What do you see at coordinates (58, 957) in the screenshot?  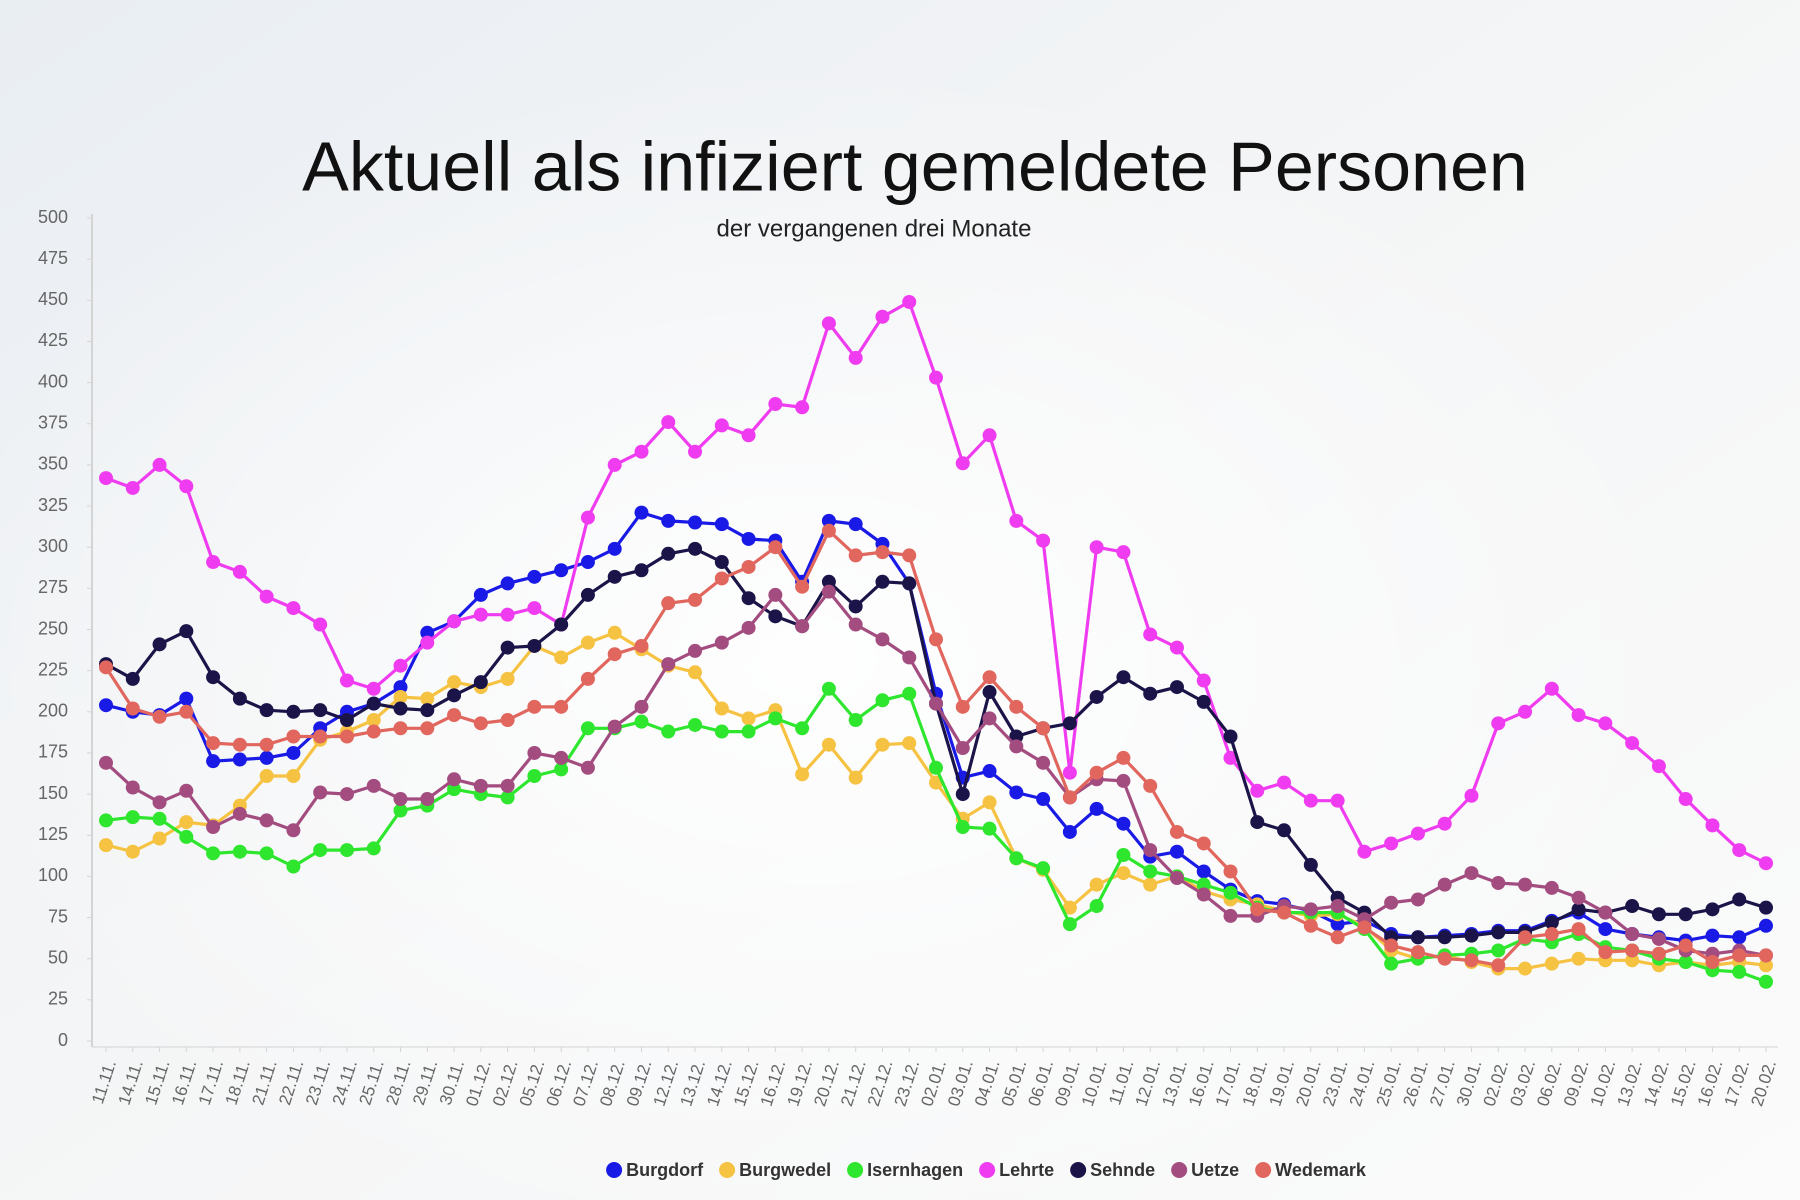 I see `y-tick-label: 50` at bounding box center [58, 957].